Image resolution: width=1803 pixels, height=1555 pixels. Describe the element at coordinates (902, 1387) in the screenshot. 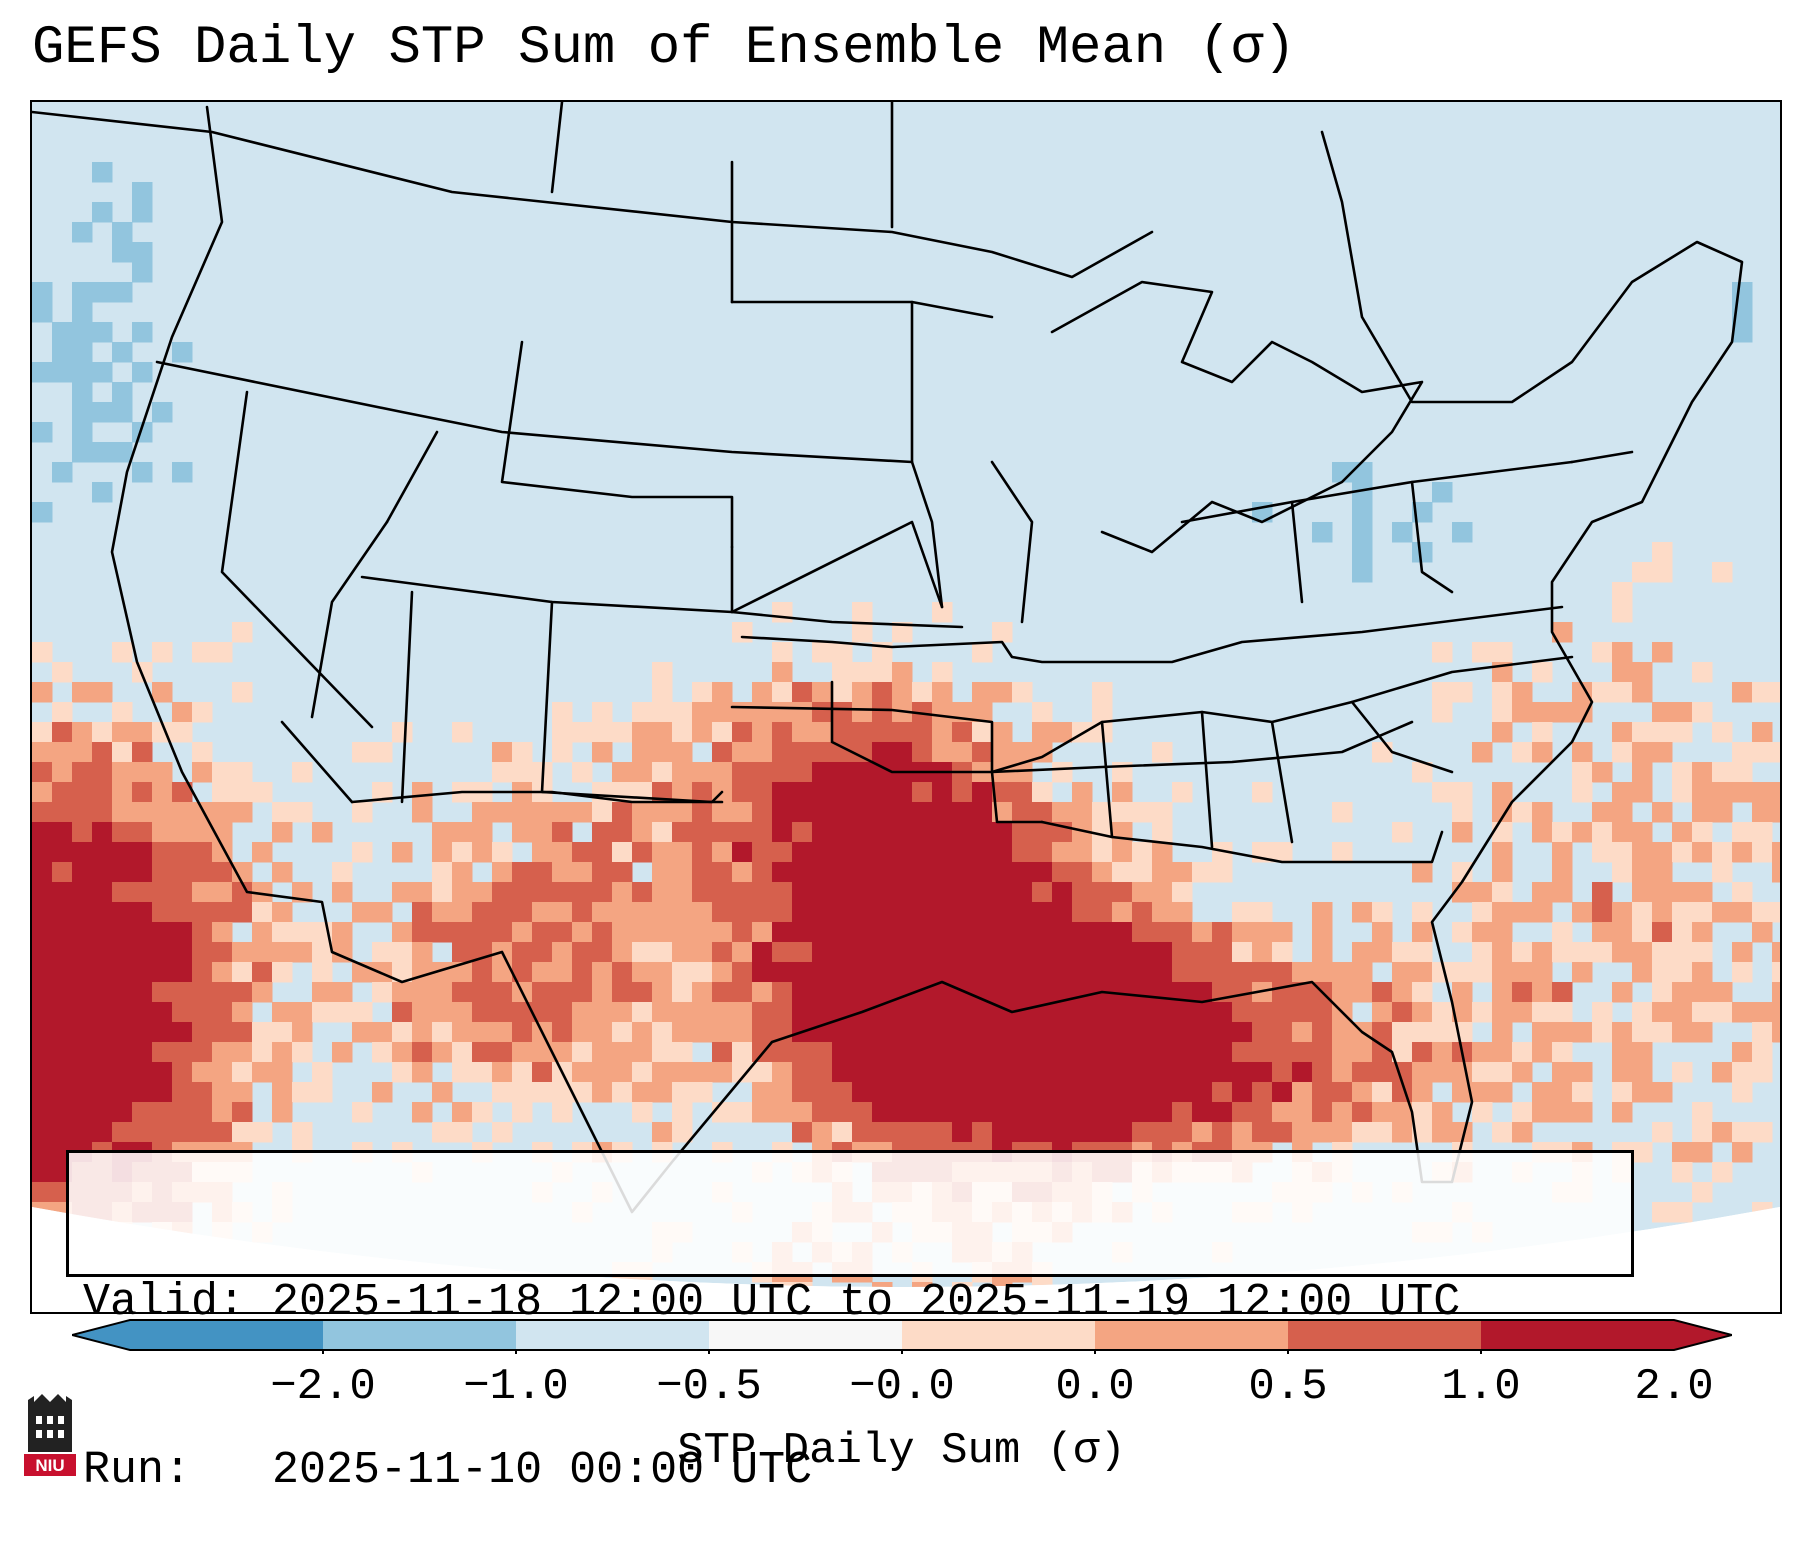

I see `colorbar-tick-label: −0.0` at that location.